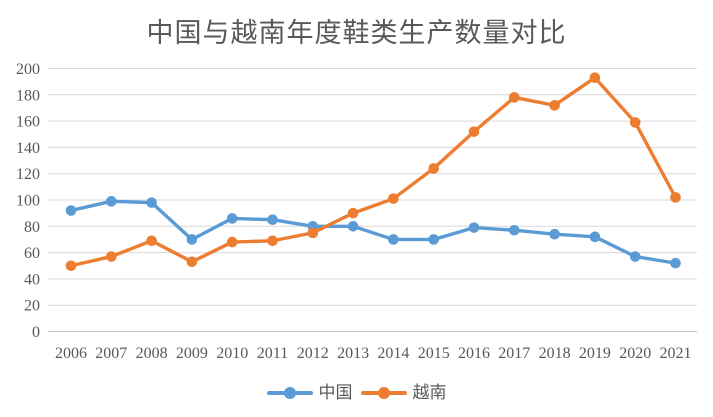 The width and height of the screenshot is (713, 417). I want to click on data-point-0-2019, so click(595, 237).